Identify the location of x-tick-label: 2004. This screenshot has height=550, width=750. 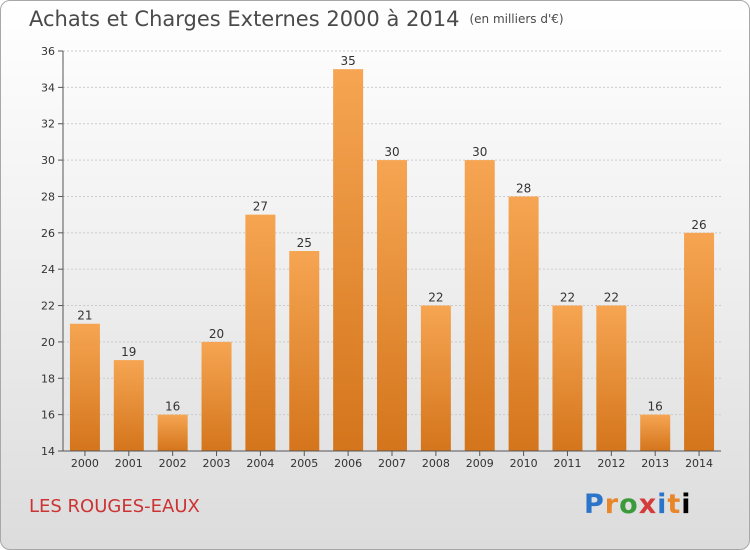
(260, 463).